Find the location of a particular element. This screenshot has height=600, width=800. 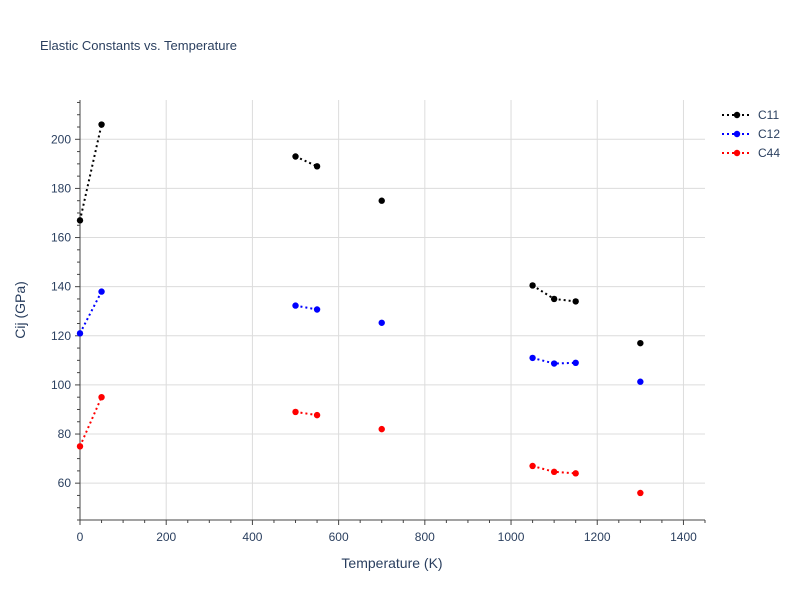

legend-item-c11: C11 is located at coordinates (750, 115).